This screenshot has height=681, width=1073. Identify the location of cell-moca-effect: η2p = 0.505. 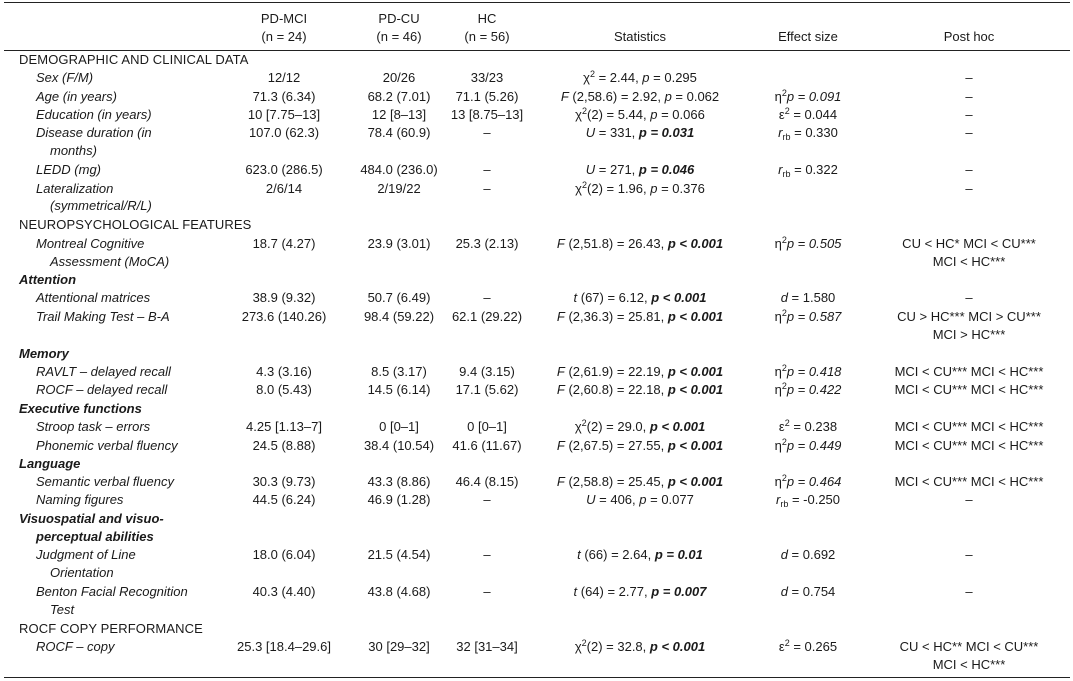
(808, 243).